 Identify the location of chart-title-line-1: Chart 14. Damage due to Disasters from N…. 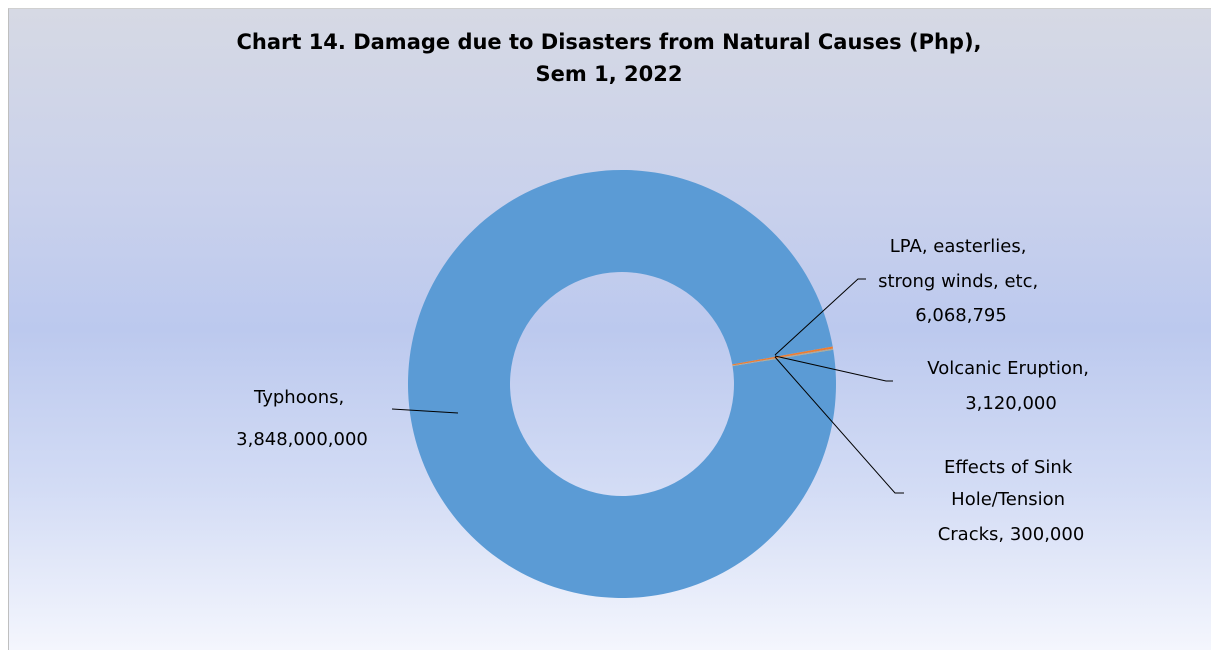
(609, 42).